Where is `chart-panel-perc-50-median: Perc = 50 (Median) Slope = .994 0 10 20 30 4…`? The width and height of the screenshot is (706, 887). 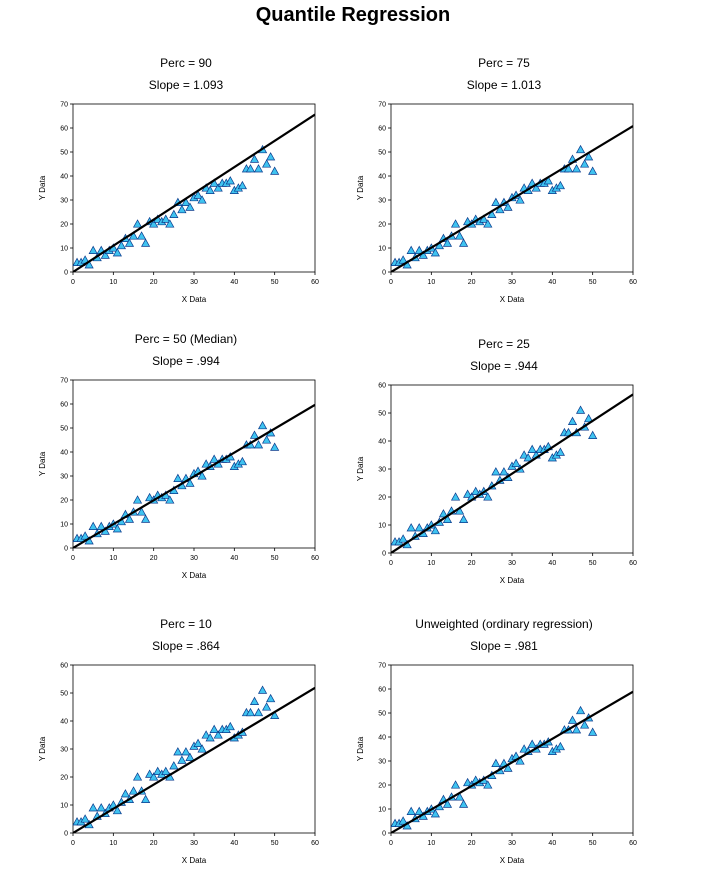
chart-panel-perc-50-median: Perc = 50 (Median) Slope = .994 0 10 20 30 4… is located at coordinates (186, 467).